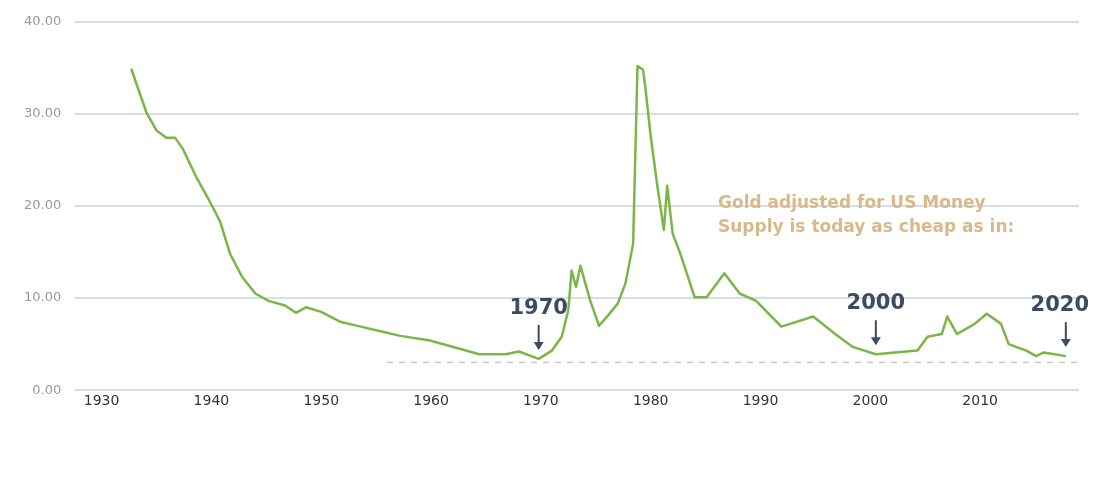 This screenshot has width=1093, height=483. I want to click on y-tick-label: 40.00, so click(43, 21).